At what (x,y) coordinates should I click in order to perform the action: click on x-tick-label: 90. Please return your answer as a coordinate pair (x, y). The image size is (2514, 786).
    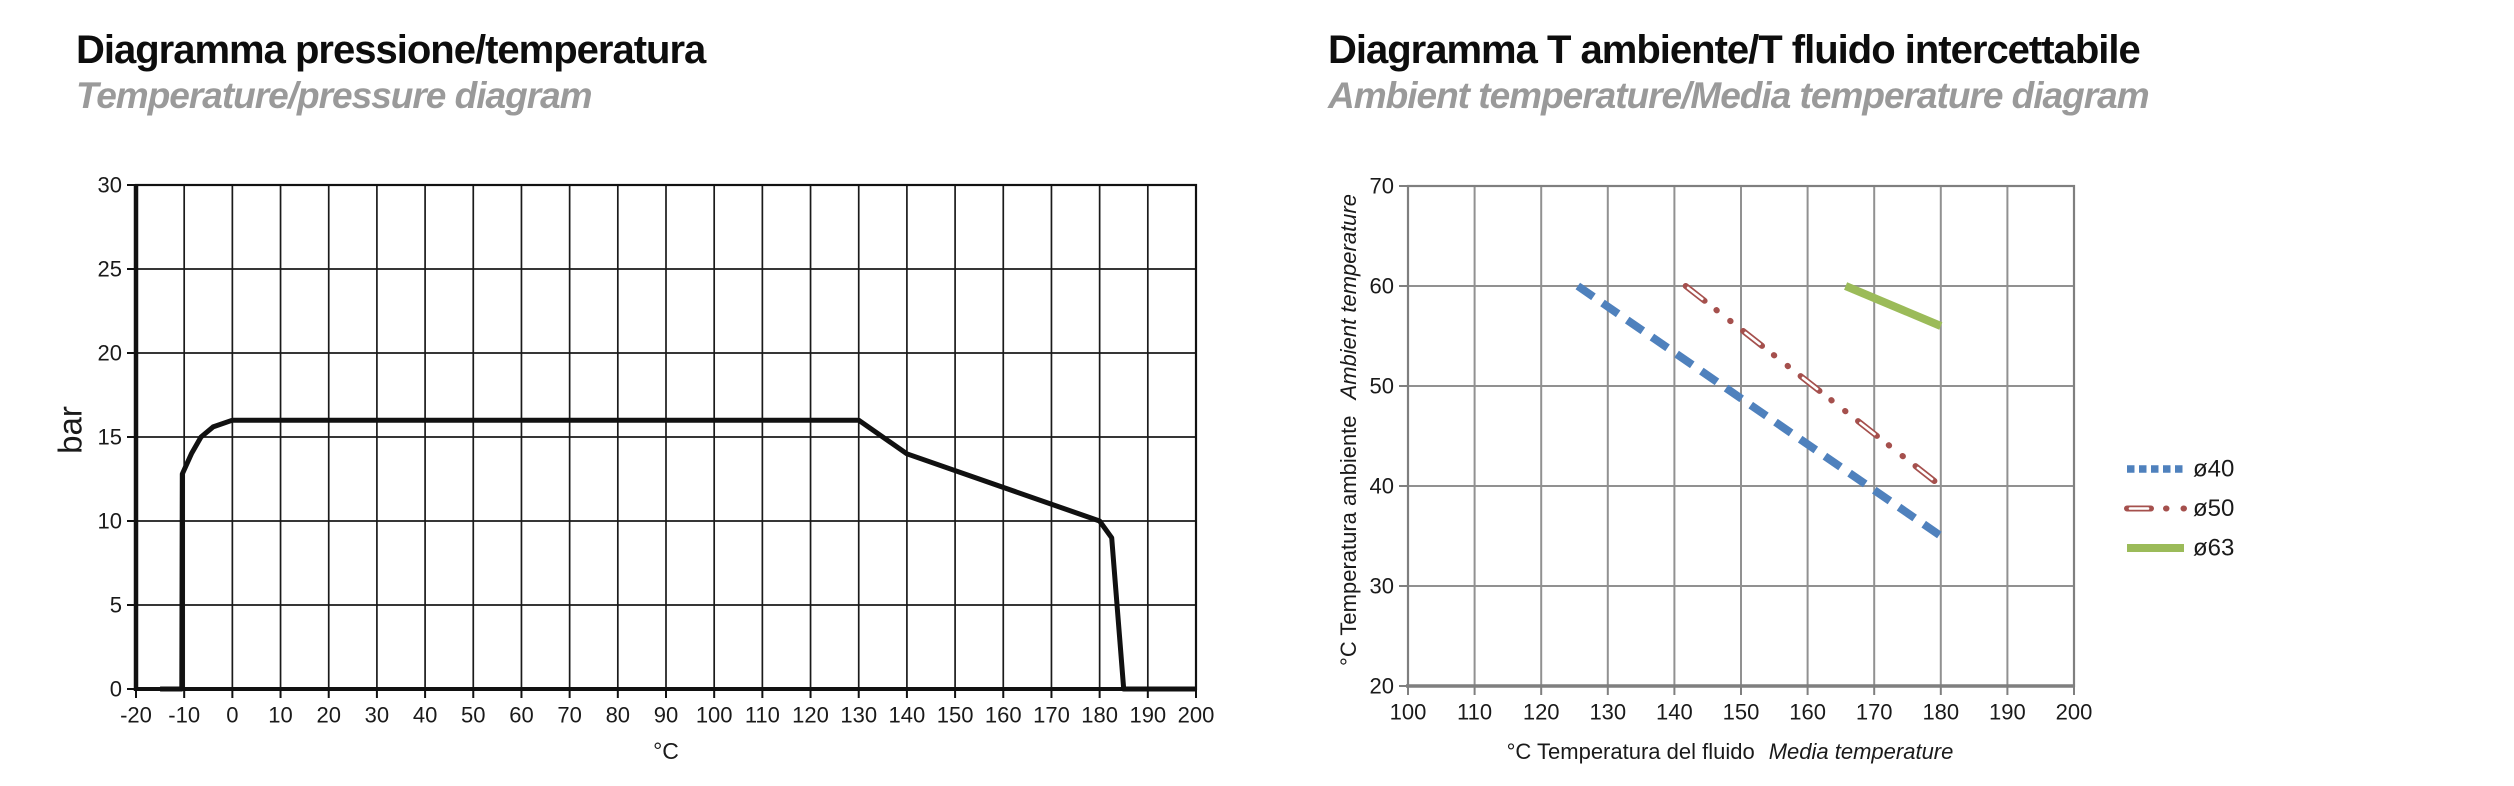
    Looking at the image, I should click on (666, 715).